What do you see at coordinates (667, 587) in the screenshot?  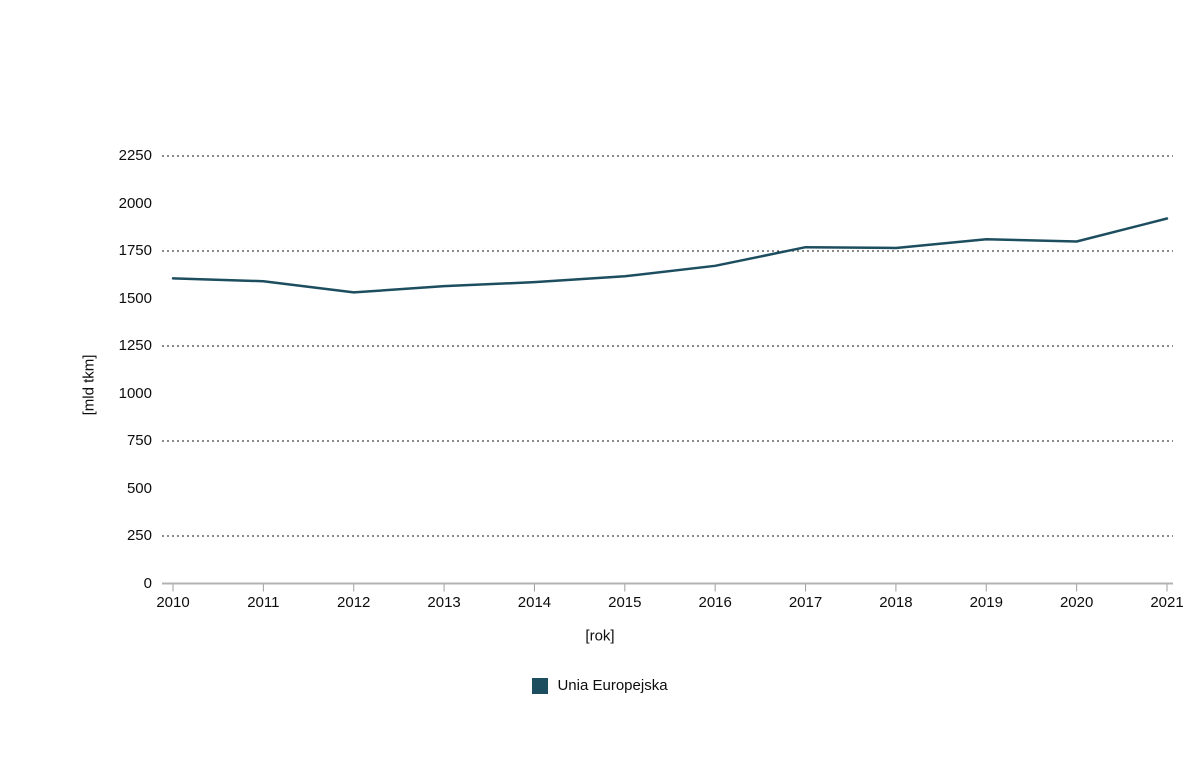 I see `x-axis` at bounding box center [667, 587].